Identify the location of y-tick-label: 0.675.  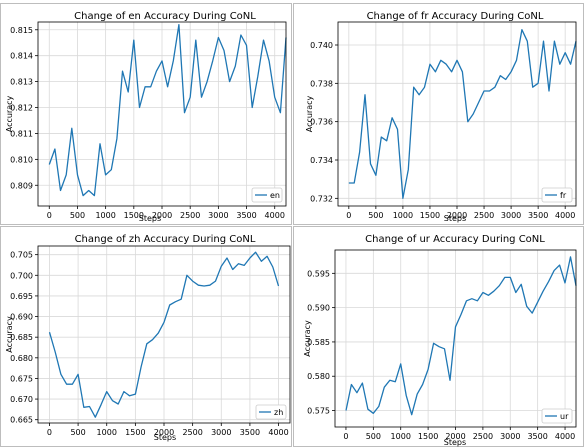
(21, 378).